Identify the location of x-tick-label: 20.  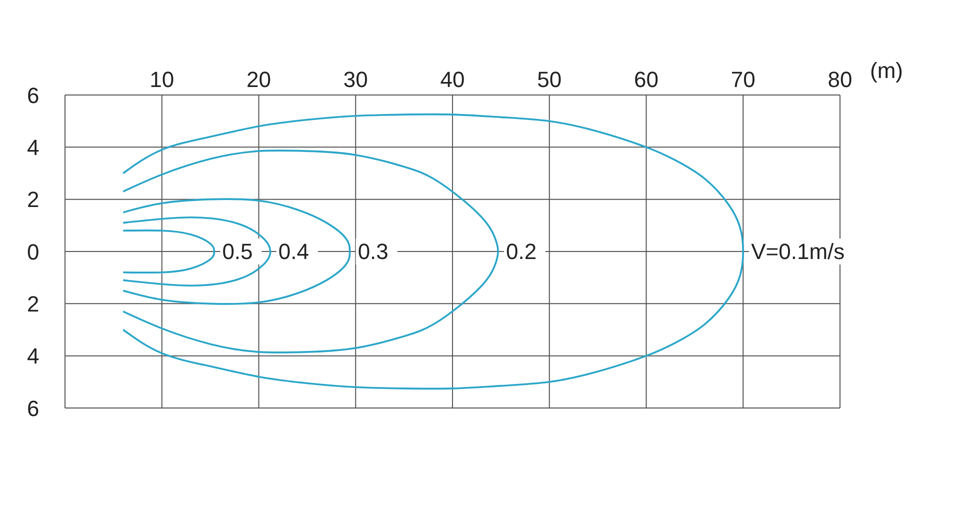
(258, 79).